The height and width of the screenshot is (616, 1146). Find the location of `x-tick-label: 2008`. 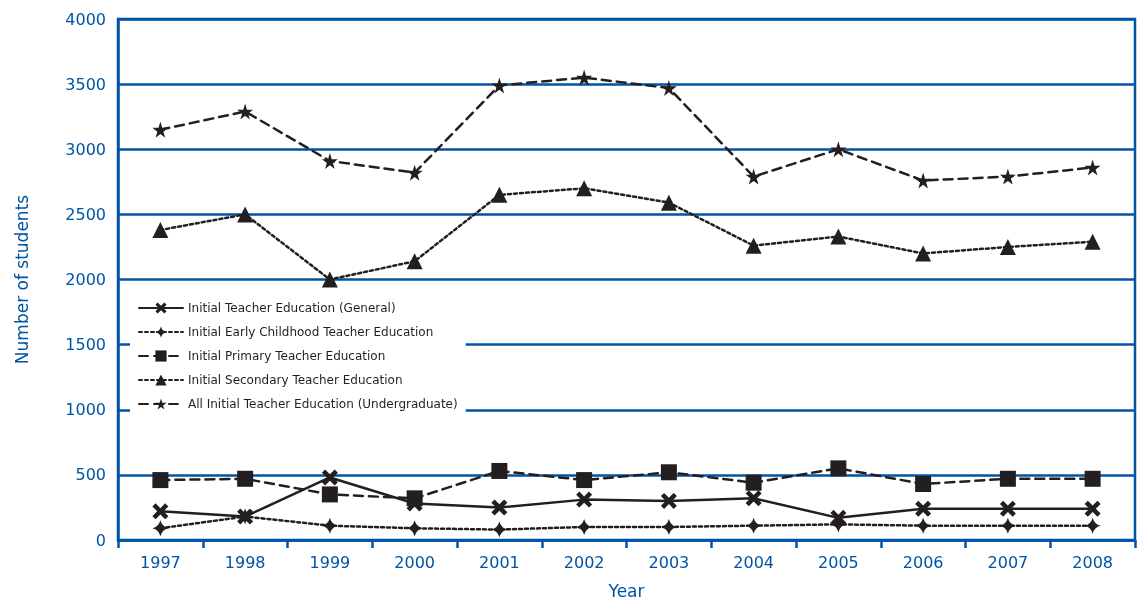

x-tick-label: 2008 is located at coordinates (1092, 562).